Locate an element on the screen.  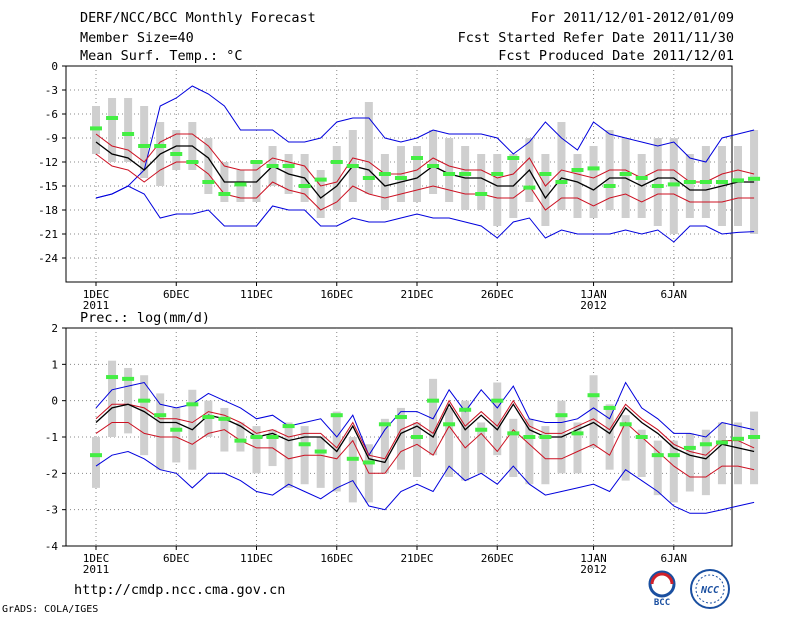
panel1-ytick-label: -9 is located at coordinates (51, 138).